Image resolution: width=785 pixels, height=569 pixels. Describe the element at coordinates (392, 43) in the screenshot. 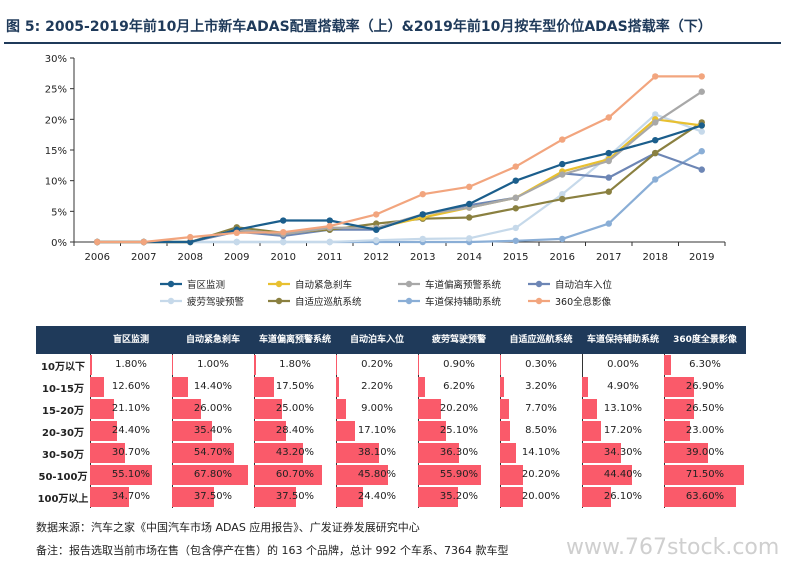

I see `title-rule` at that location.